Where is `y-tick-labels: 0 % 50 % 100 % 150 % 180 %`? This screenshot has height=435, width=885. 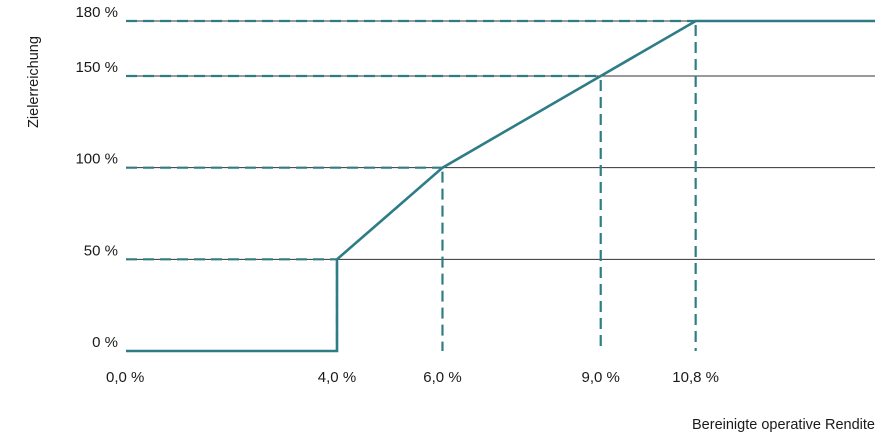 y-tick-labels: 0 % 50 % 100 % 150 % 180 % is located at coordinates (96, 177).